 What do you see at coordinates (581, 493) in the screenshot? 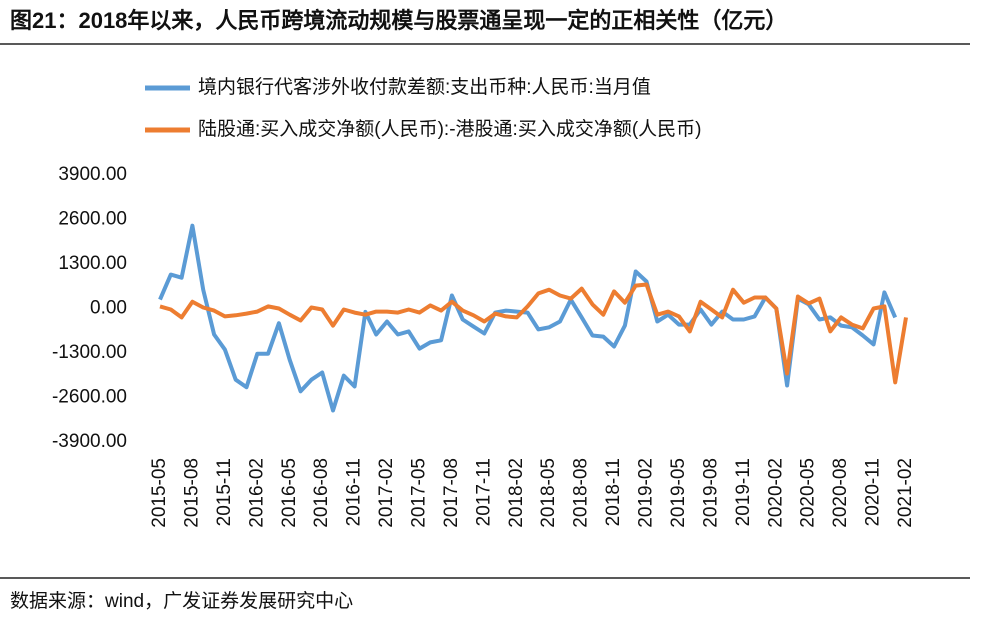
I see `x-tick-label: 2018-08` at bounding box center [581, 493].